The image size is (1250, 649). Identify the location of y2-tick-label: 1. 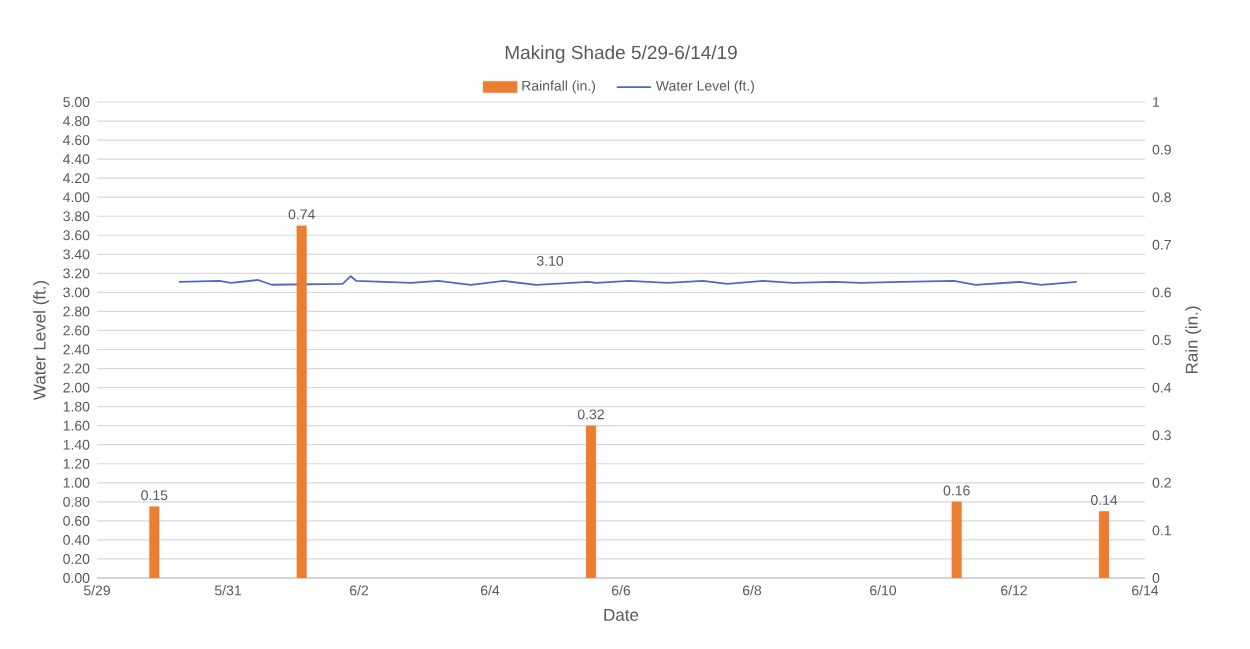
(1156, 102).